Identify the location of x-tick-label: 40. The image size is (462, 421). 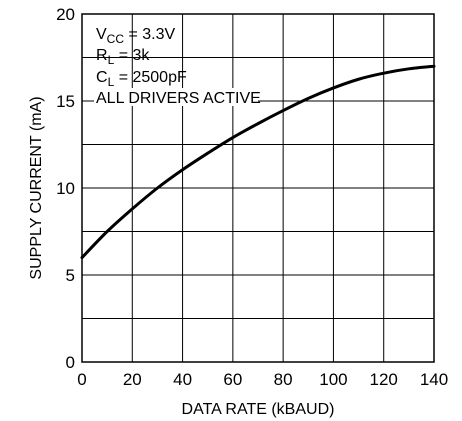
(182, 379).